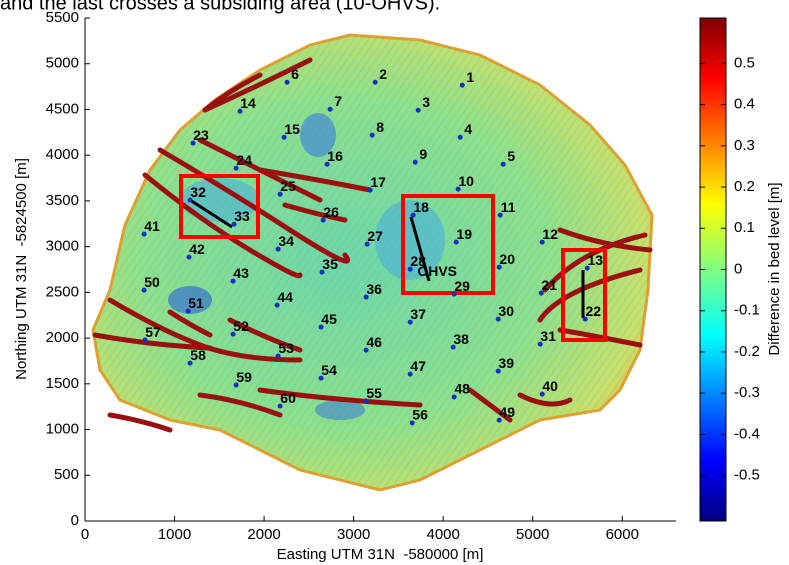  I want to click on site-label: 30, so click(506, 311).